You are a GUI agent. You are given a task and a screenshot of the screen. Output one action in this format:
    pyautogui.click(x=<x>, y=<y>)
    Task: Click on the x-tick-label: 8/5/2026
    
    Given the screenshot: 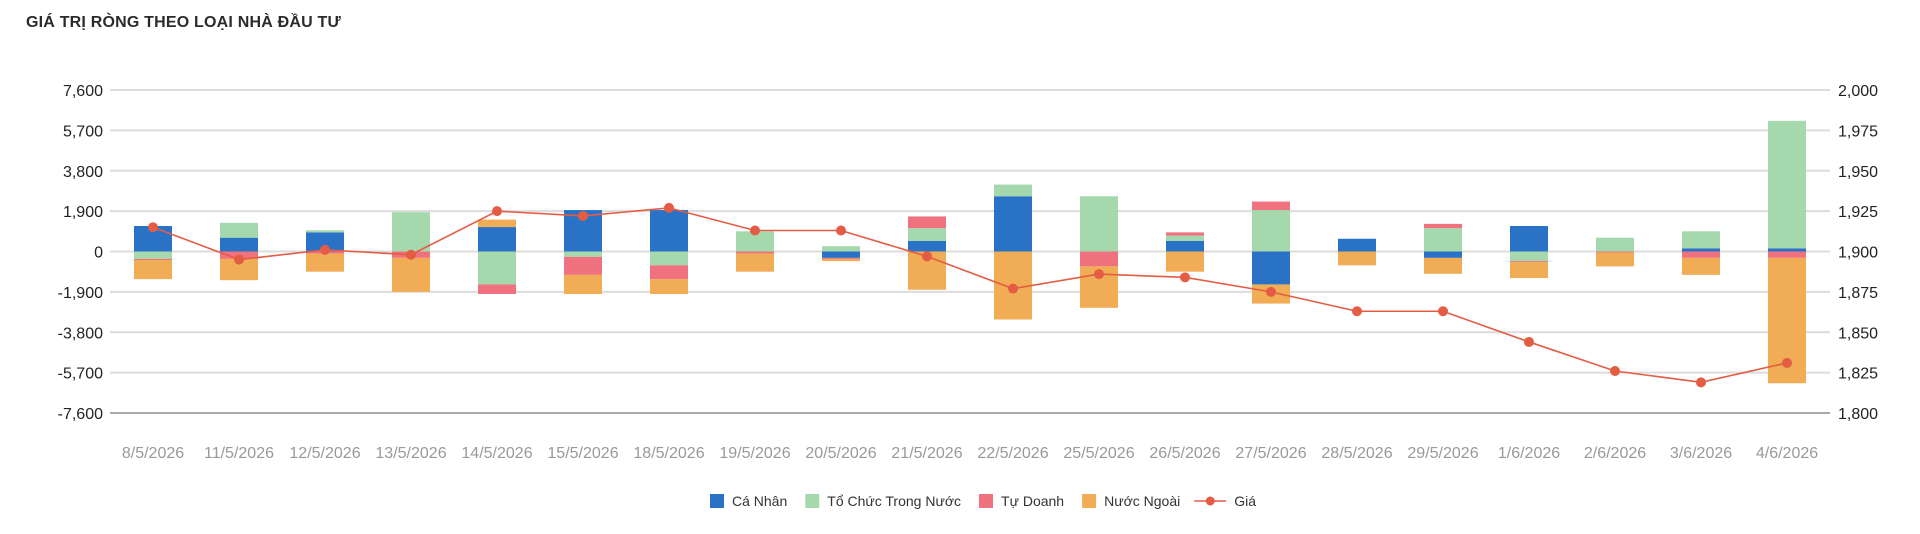 What is the action you would take?
    pyautogui.click(x=153, y=453)
    